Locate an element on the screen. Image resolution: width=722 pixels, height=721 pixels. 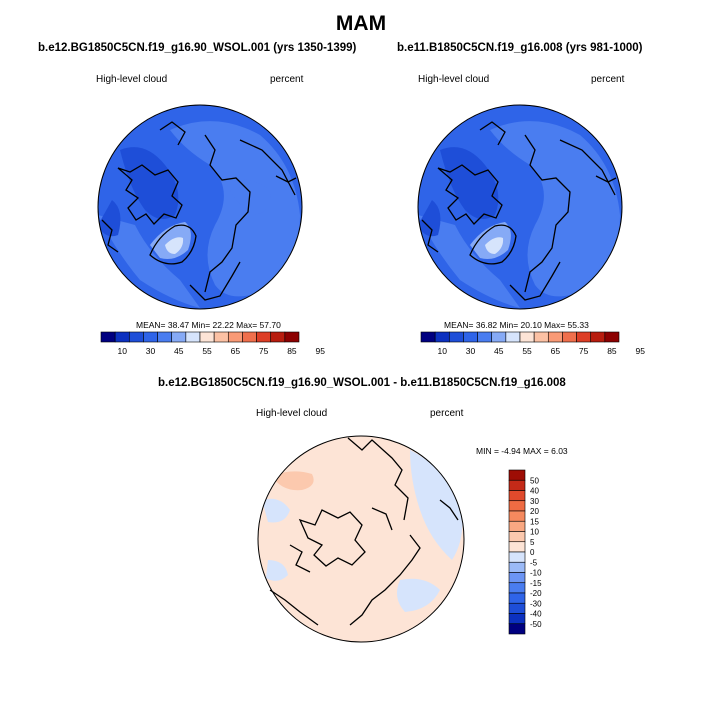
panel1-region-greenland-core is located at coordinates (174, 245).